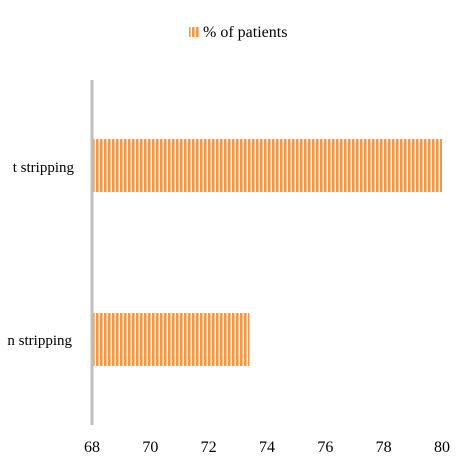 The width and height of the screenshot is (474, 474). I want to click on x-tick-label: 80, so click(442, 447).